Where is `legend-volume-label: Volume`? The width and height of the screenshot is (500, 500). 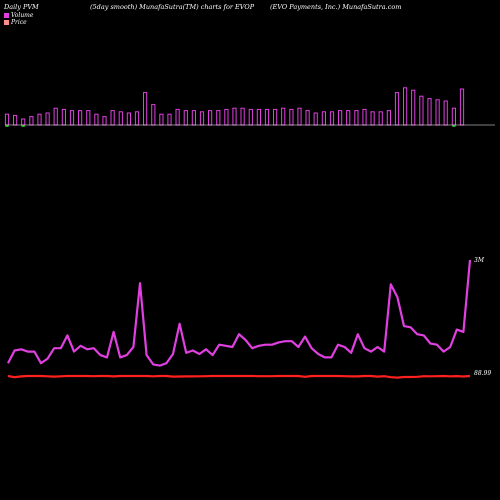
legend-volume-label: Volume is located at coordinates (22, 15).